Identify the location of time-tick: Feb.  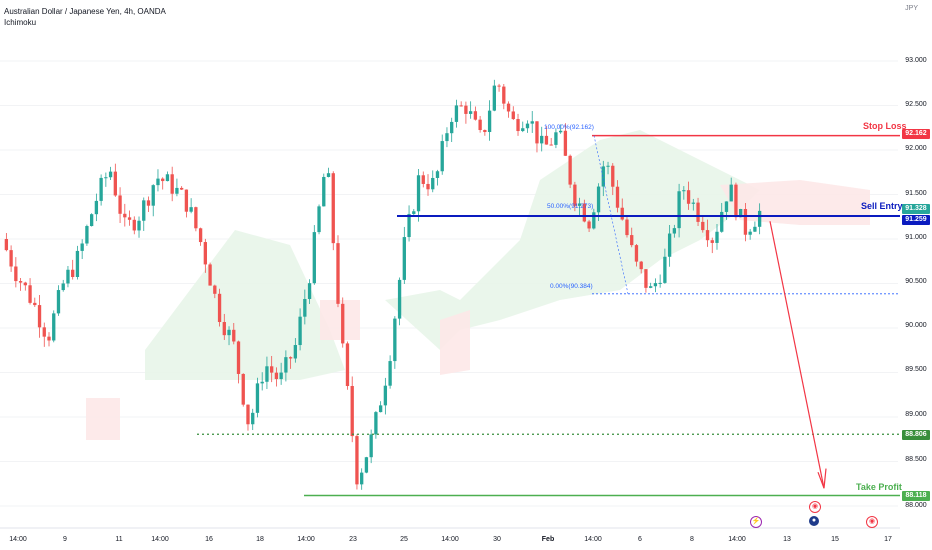
(548, 539).